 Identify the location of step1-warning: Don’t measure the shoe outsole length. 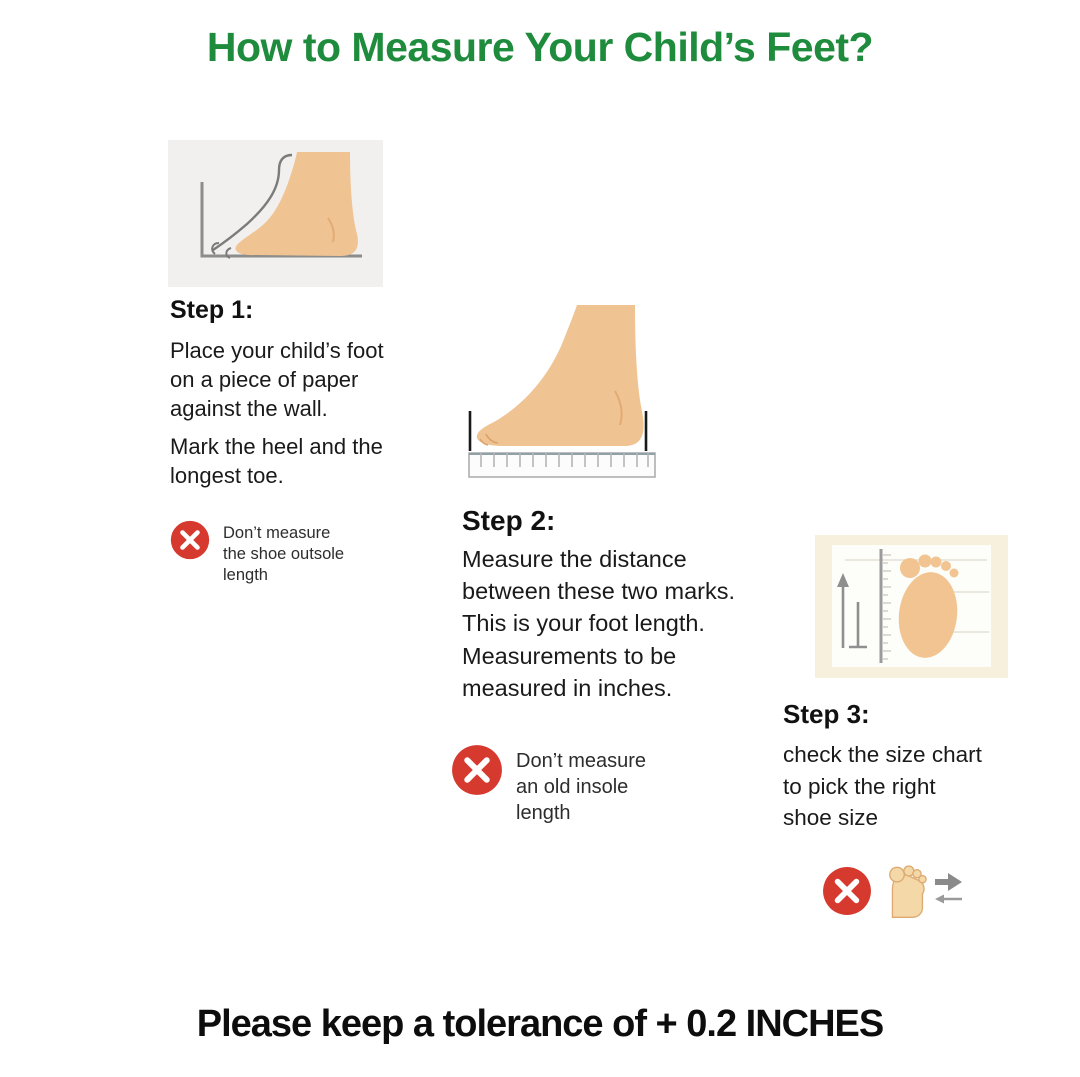
(257, 553).